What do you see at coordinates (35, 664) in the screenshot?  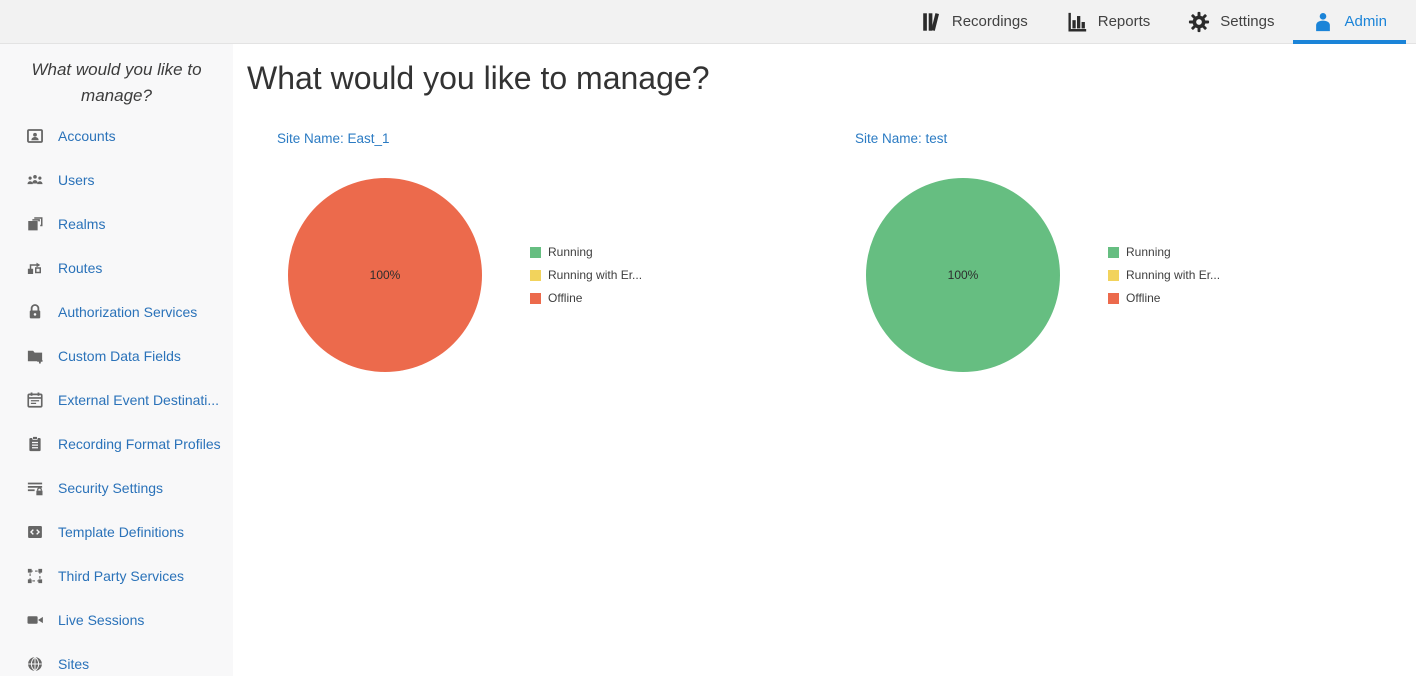 I see `globe-icon` at bounding box center [35, 664].